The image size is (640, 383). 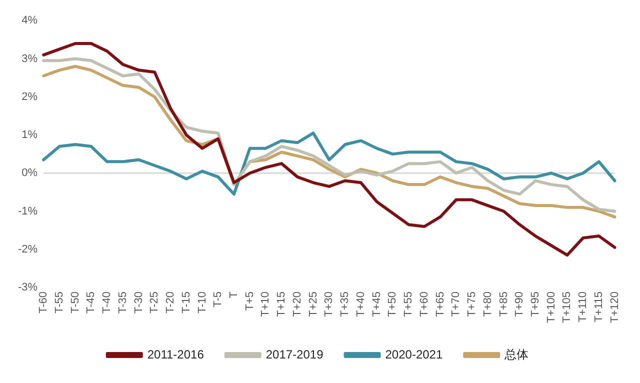 What do you see at coordinates (376, 304) in the screenshot?
I see `x-tick-label: T+45` at bounding box center [376, 304].